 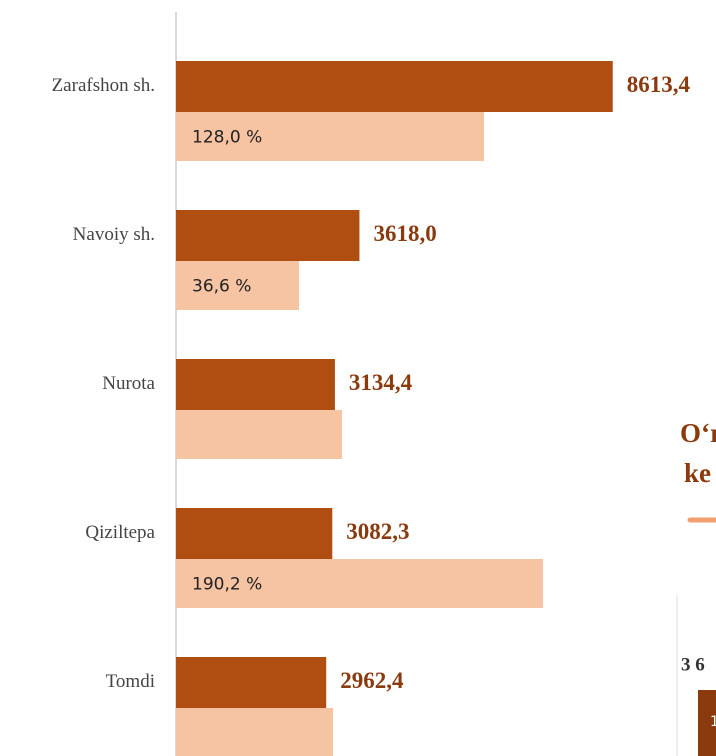 I want to click on value-label: 3082,3, so click(x=377, y=531).